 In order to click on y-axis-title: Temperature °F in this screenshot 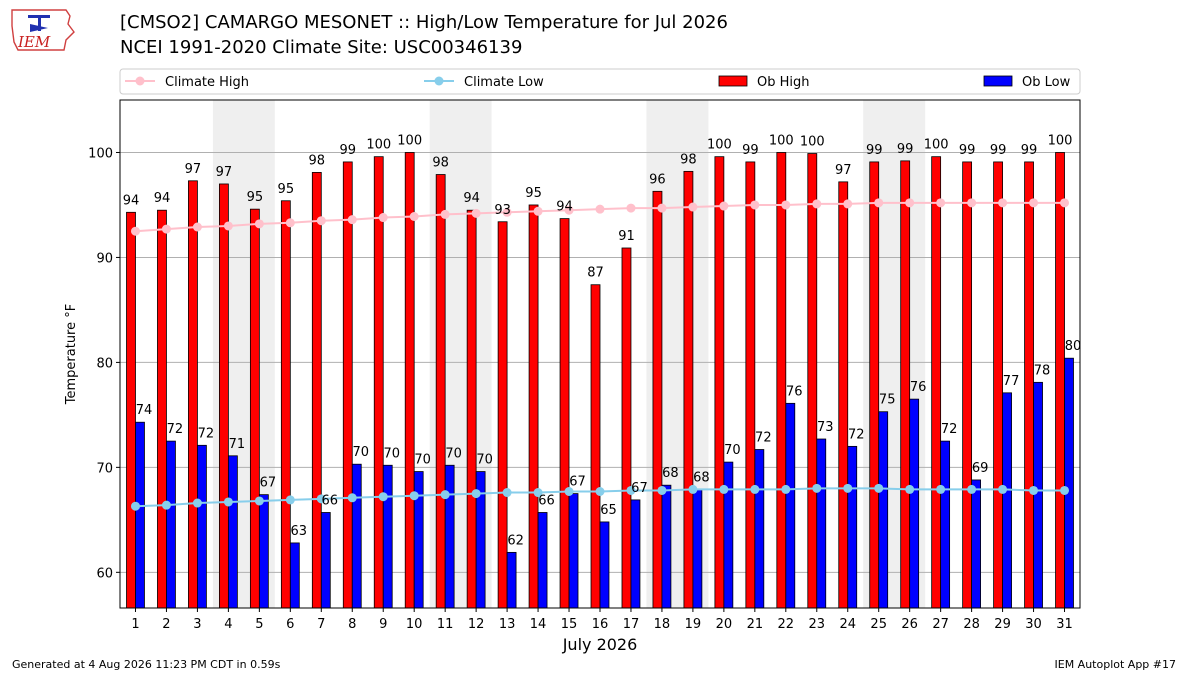, I will do `click(71, 354)`.